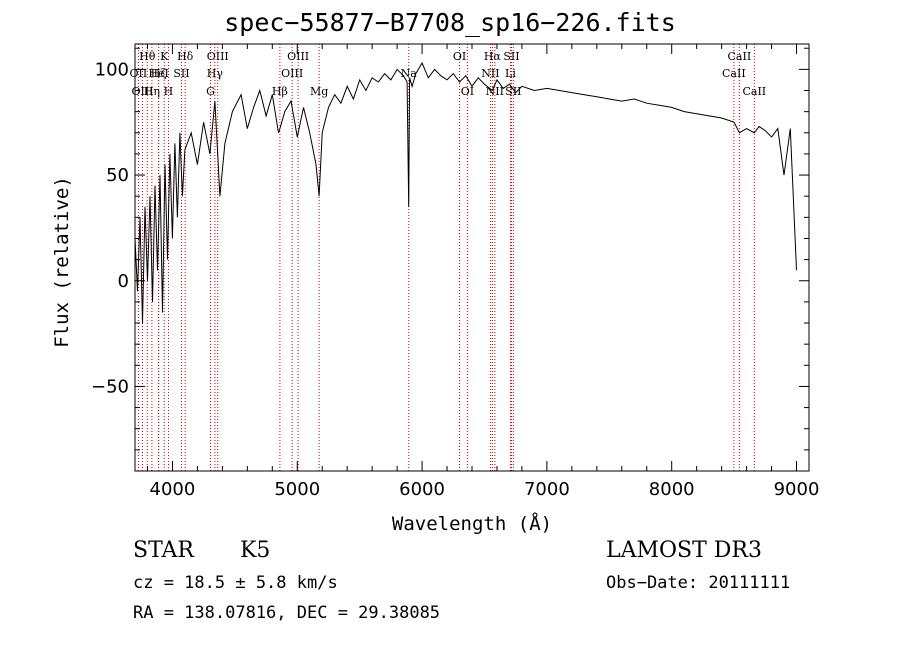 This screenshot has width=900, height=649. What do you see at coordinates (493, 56) in the screenshot?
I see `line-marker-label-21: Hα` at bounding box center [493, 56].